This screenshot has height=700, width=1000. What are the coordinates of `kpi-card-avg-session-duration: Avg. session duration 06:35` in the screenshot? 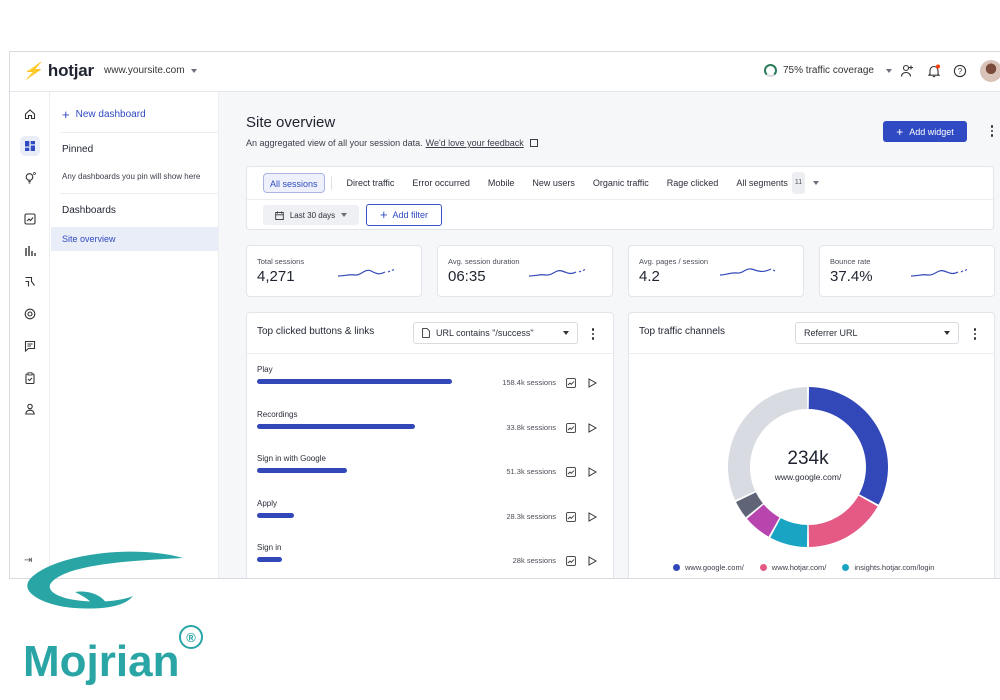 It's located at (525, 271).